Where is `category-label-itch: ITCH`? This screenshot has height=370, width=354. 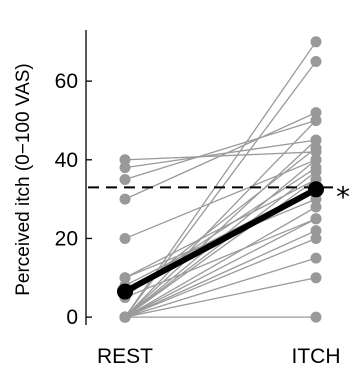
category-label-itch: ITCH is located at coordinates (316, 356).